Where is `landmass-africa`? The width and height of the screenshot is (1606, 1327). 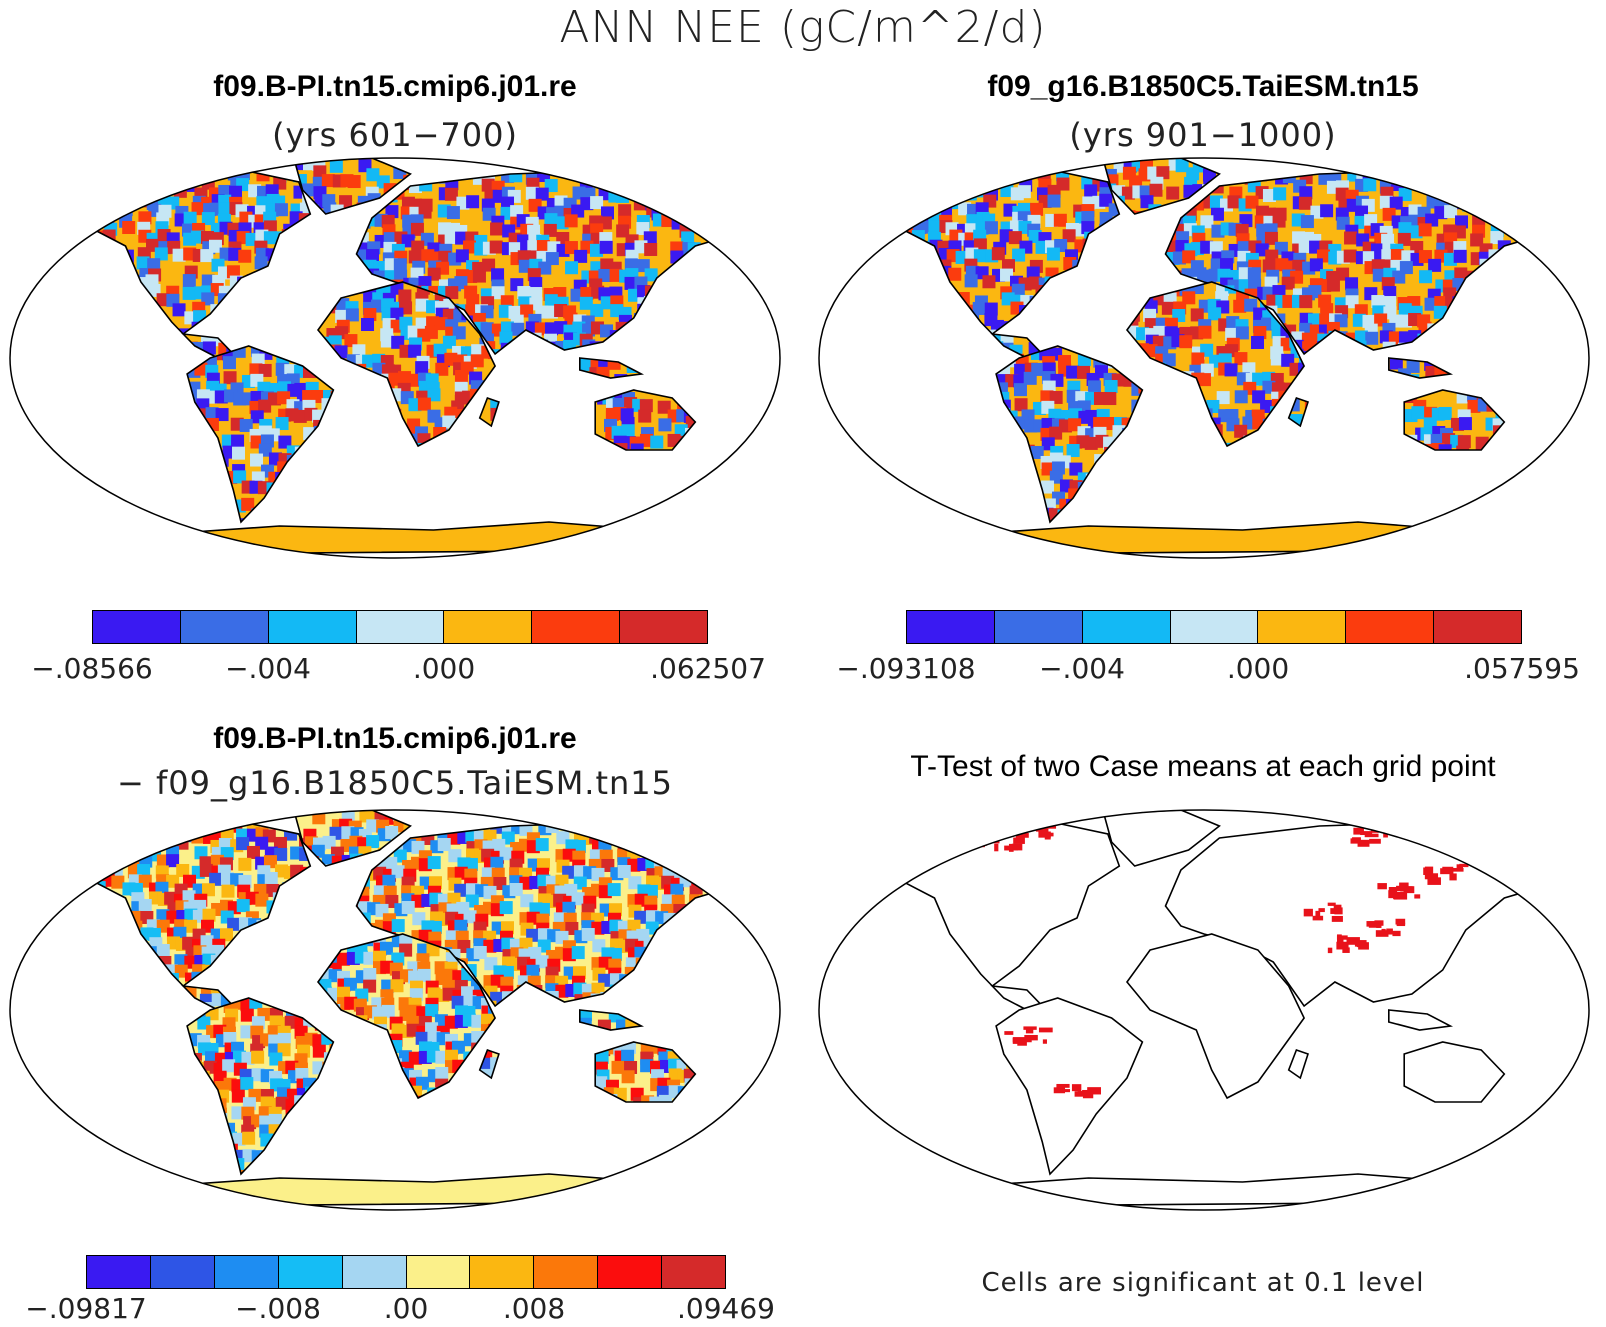
landmass-africa is located at coordinates (1216, 1016).